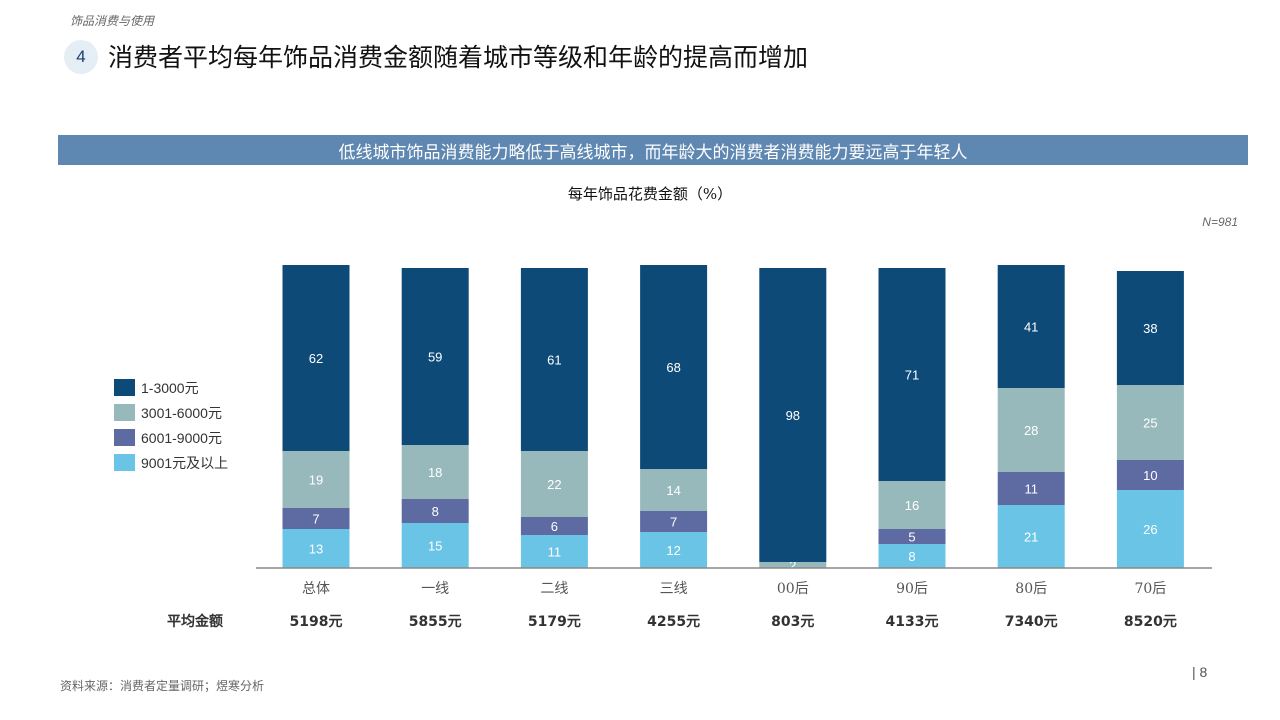 Image resolution: width=1280 pixels, height=720 pixels. I want to click on data-label: 68, so click(673, 367).